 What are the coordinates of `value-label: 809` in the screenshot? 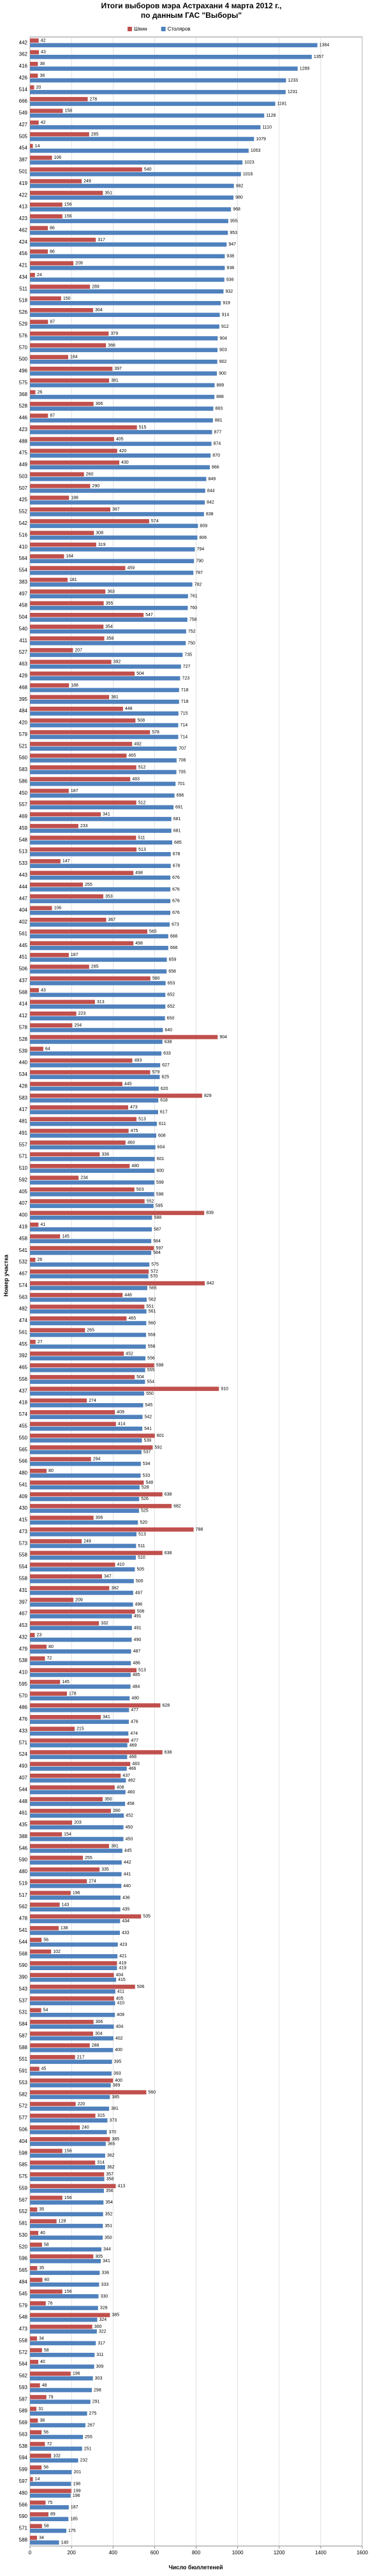 It's located at (203, 526).